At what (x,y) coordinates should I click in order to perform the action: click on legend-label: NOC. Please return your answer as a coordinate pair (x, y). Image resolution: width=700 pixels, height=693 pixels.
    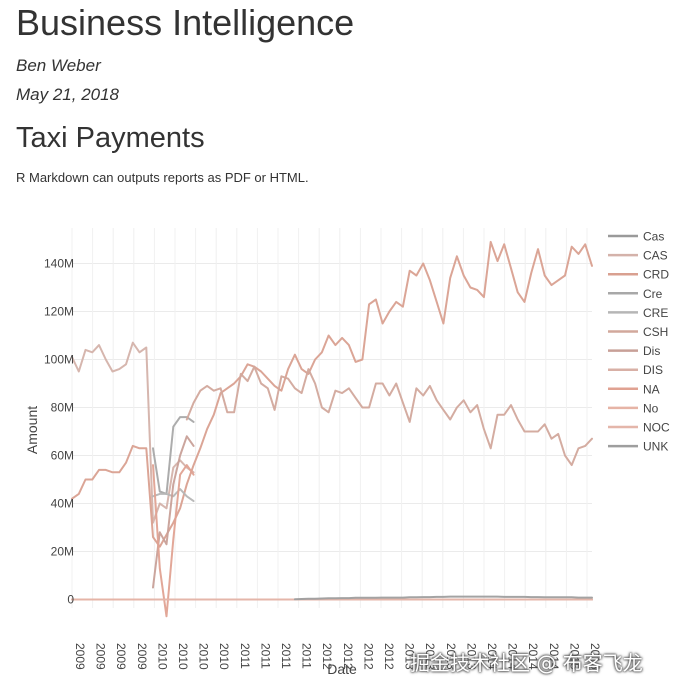
    Looking at the image, I should click on (656, 428).